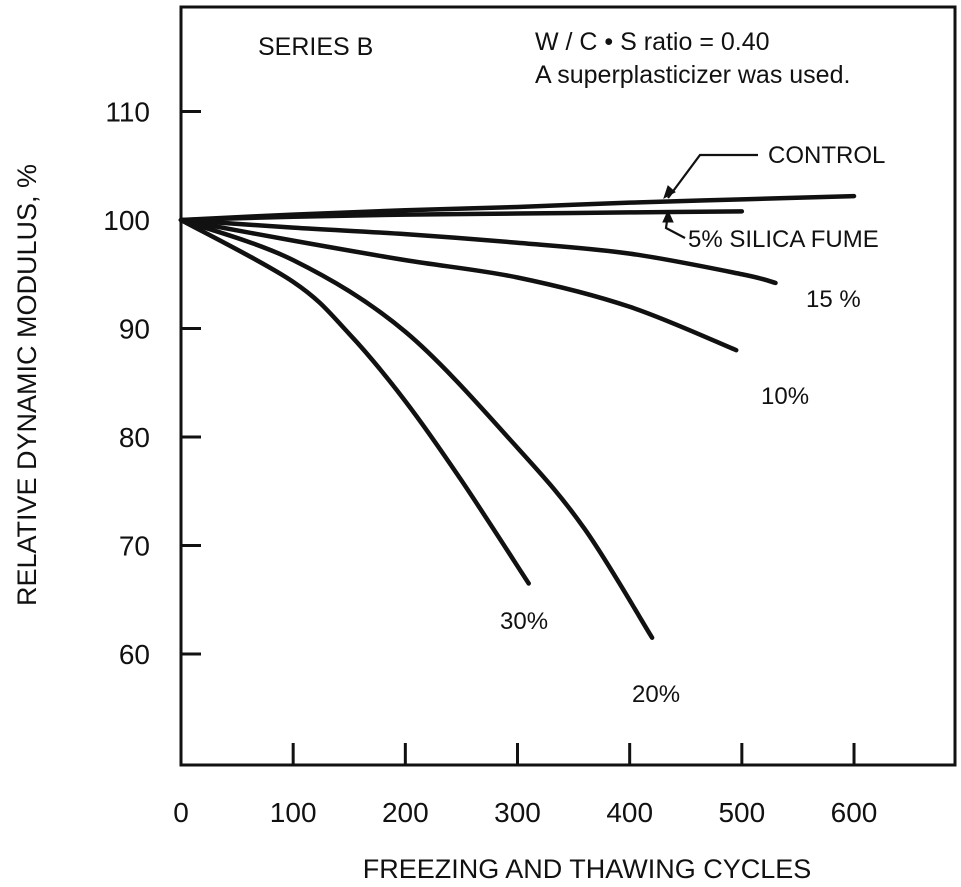 The image size is (961, 887). I want to click on label-leaders, so click(710, 196).